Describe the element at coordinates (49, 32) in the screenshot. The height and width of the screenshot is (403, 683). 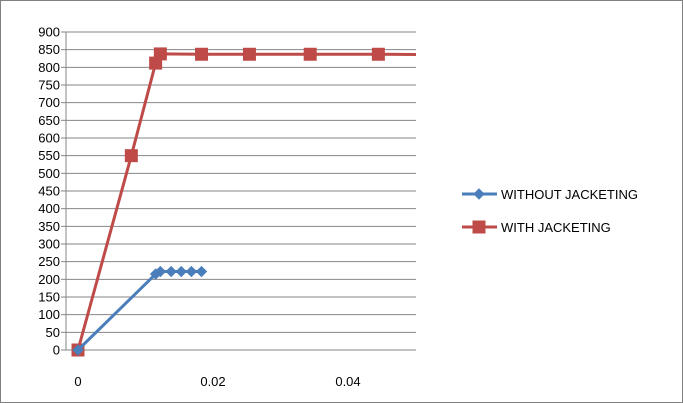
I see `y-tick-label: 900` at that location.